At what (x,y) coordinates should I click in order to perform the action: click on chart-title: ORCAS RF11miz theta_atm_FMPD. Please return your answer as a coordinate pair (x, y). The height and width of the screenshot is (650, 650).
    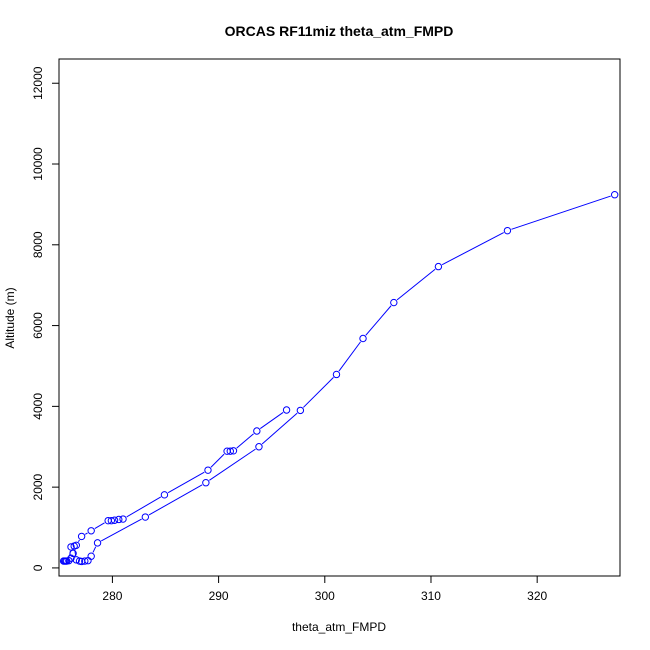
    Looking at the image, I should click on (339, 31).